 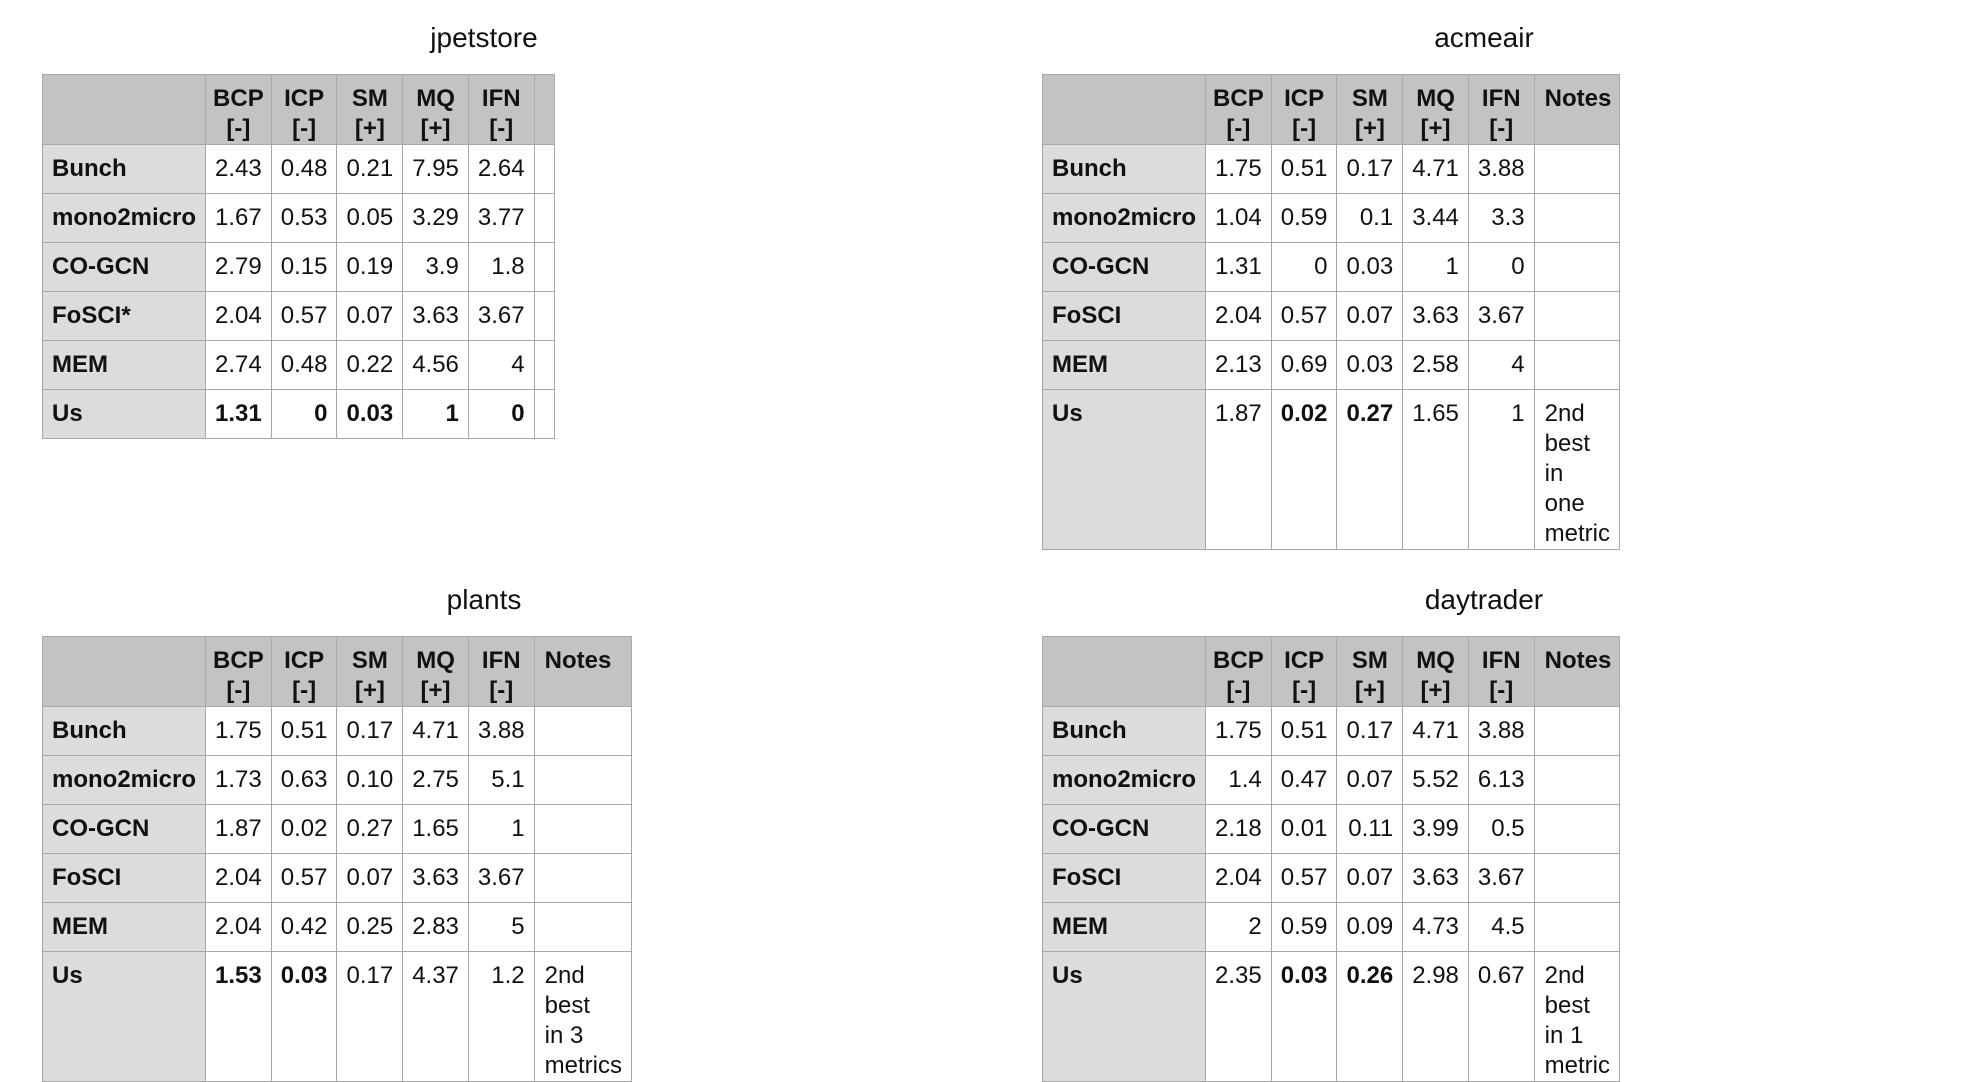 I want to click on metric-value: 3.63, so click(x=435, y=878).